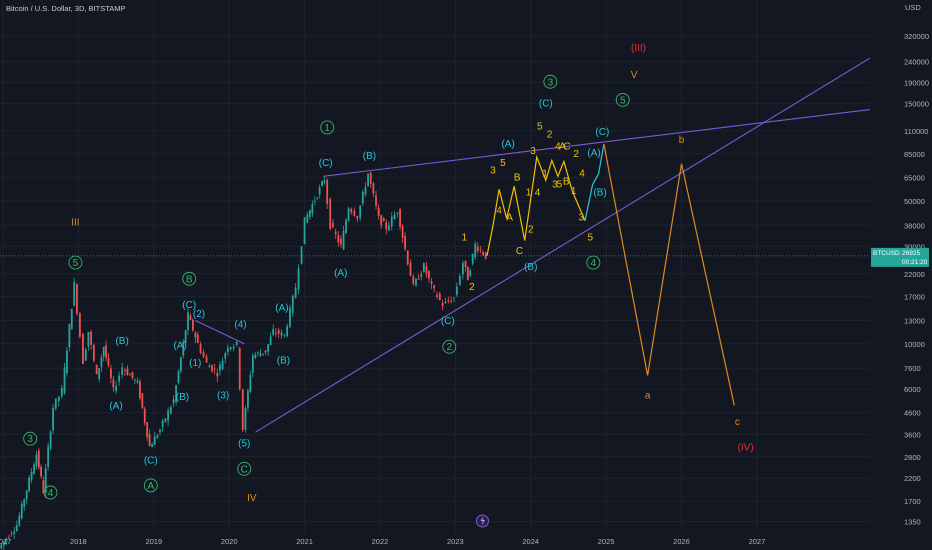 Image resolution: width=932 pixels, height=550 pixels. What do you see at coordinates (465, 238) in the screenshot?
I see `wave-label: 1` at bounding box center [465, 238].